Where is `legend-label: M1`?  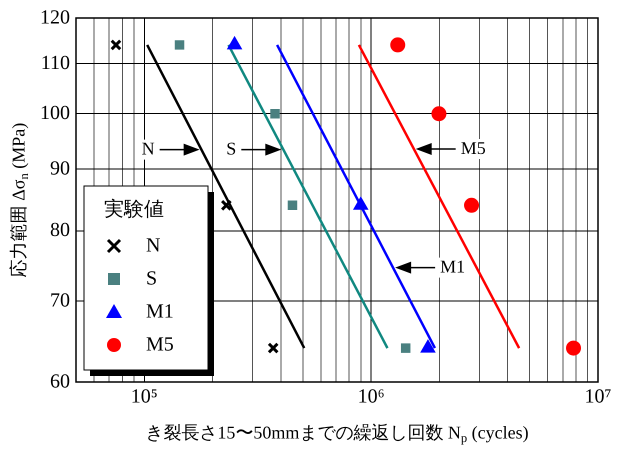 legend-label: M1 is located at coordinates (160, 311).